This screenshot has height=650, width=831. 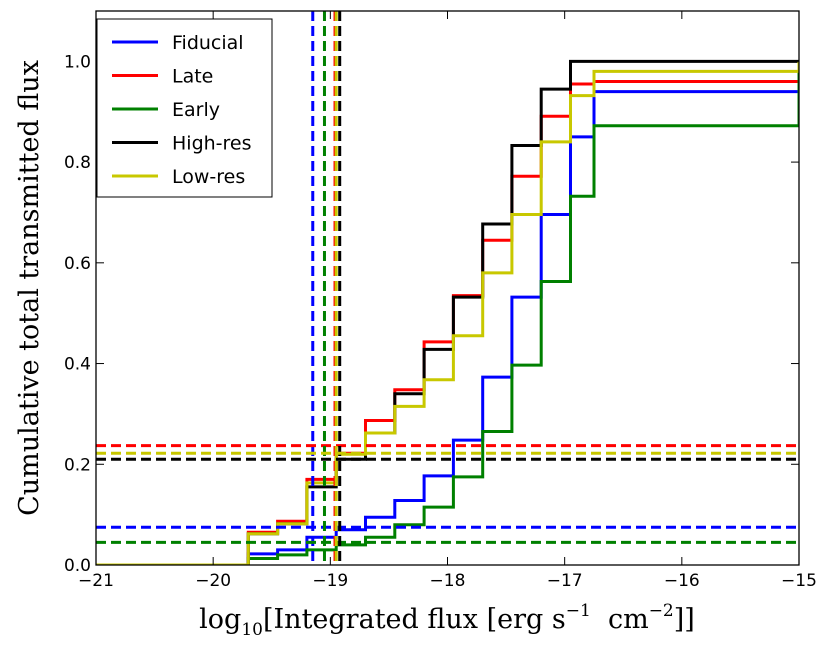 What do you see at coordinates (213, 581) in the screenshot?
I see `x-tick-label: −20` at bounding box center [213, 581].